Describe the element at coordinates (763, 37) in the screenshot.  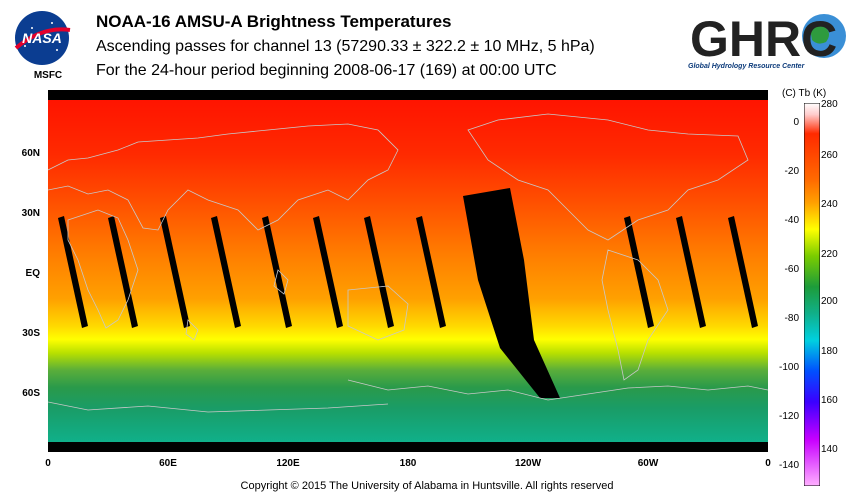
I see `svg-text: GHRC` at that location.